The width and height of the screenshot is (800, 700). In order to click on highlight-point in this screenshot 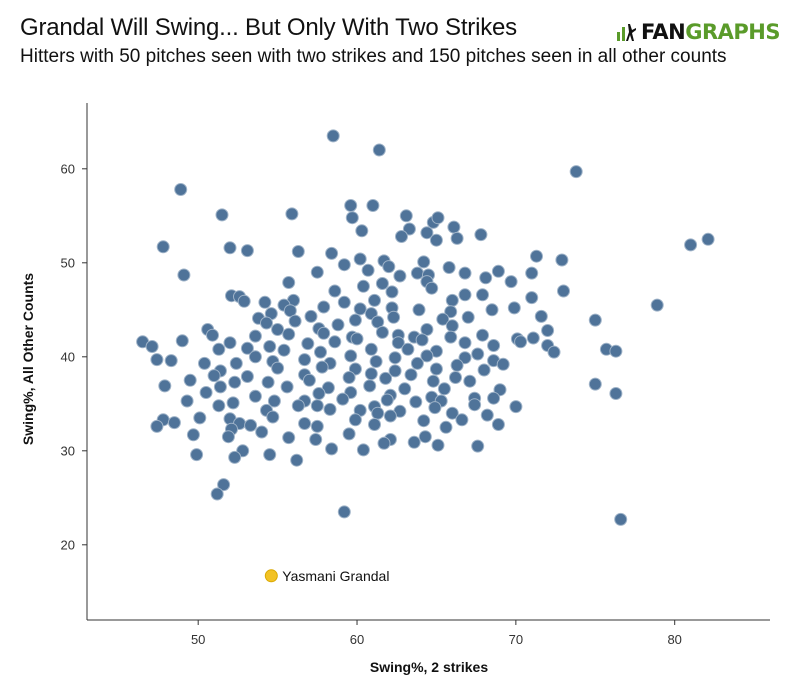, I will do `click(271, 576)`.